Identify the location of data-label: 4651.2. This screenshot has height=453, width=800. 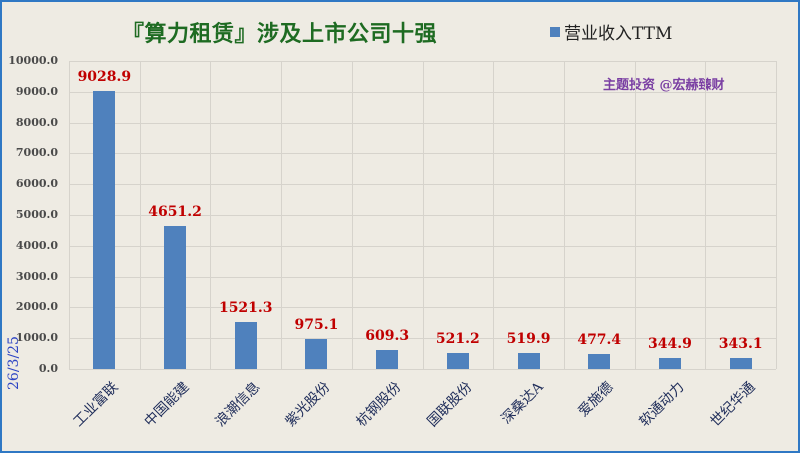
(175, 211).